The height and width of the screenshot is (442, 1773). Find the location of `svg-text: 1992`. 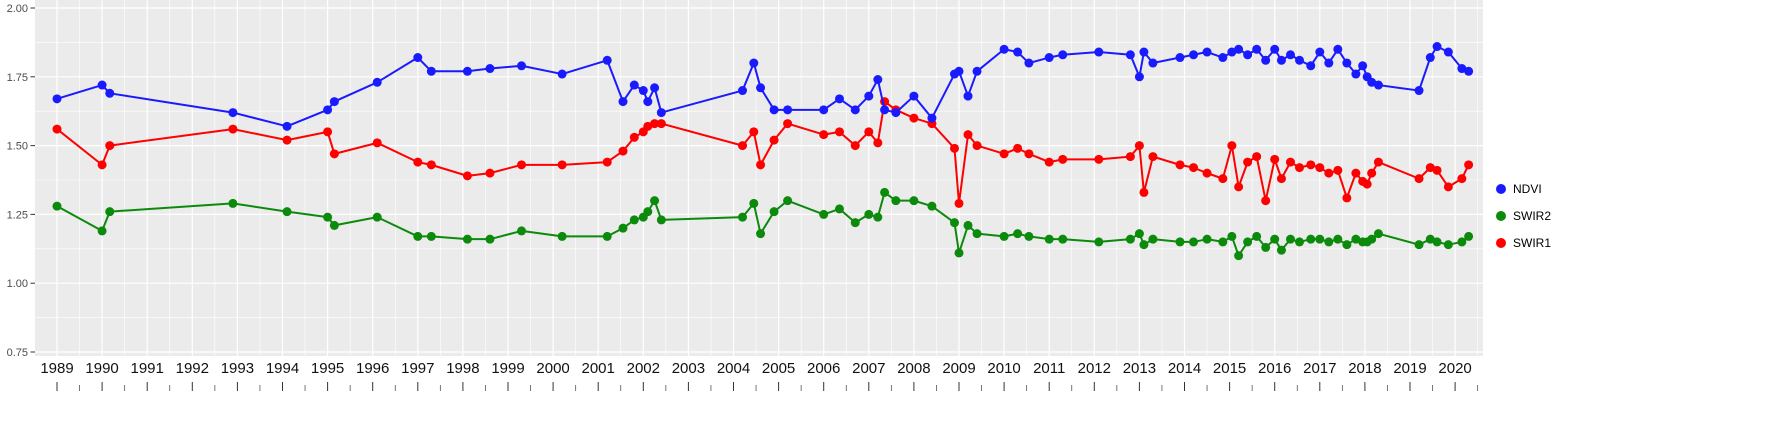

svg-text: 1992 is located at coordinates (192, 368).